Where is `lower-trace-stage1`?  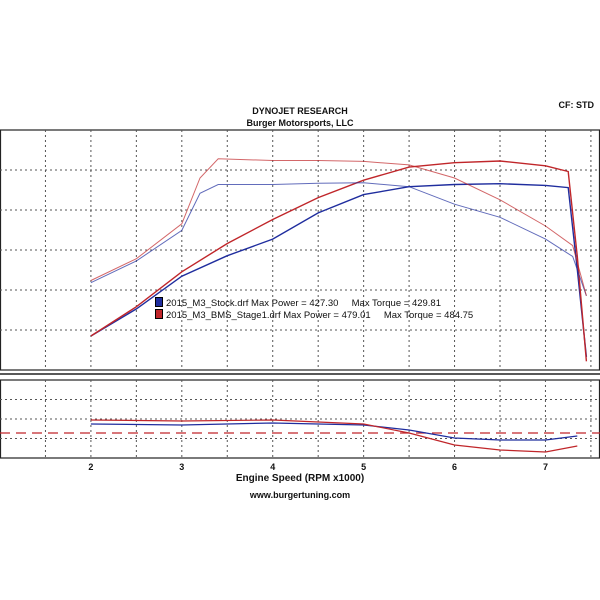 lower-trace-stage1 is located at coordinates (334, 436).